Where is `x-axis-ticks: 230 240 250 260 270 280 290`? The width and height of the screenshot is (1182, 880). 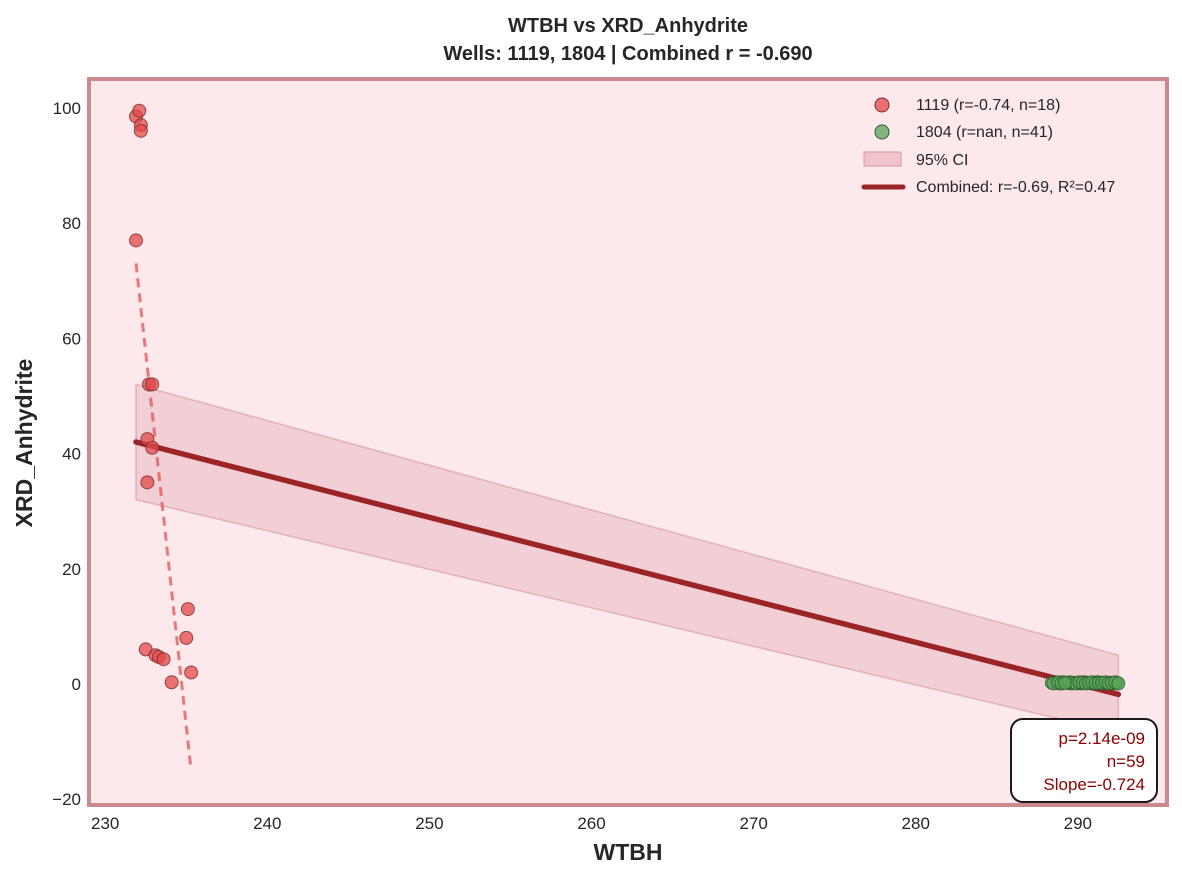
x-axis-ticks: 230 240 250 260 270 280 290 is located at coordinates (591, 823).